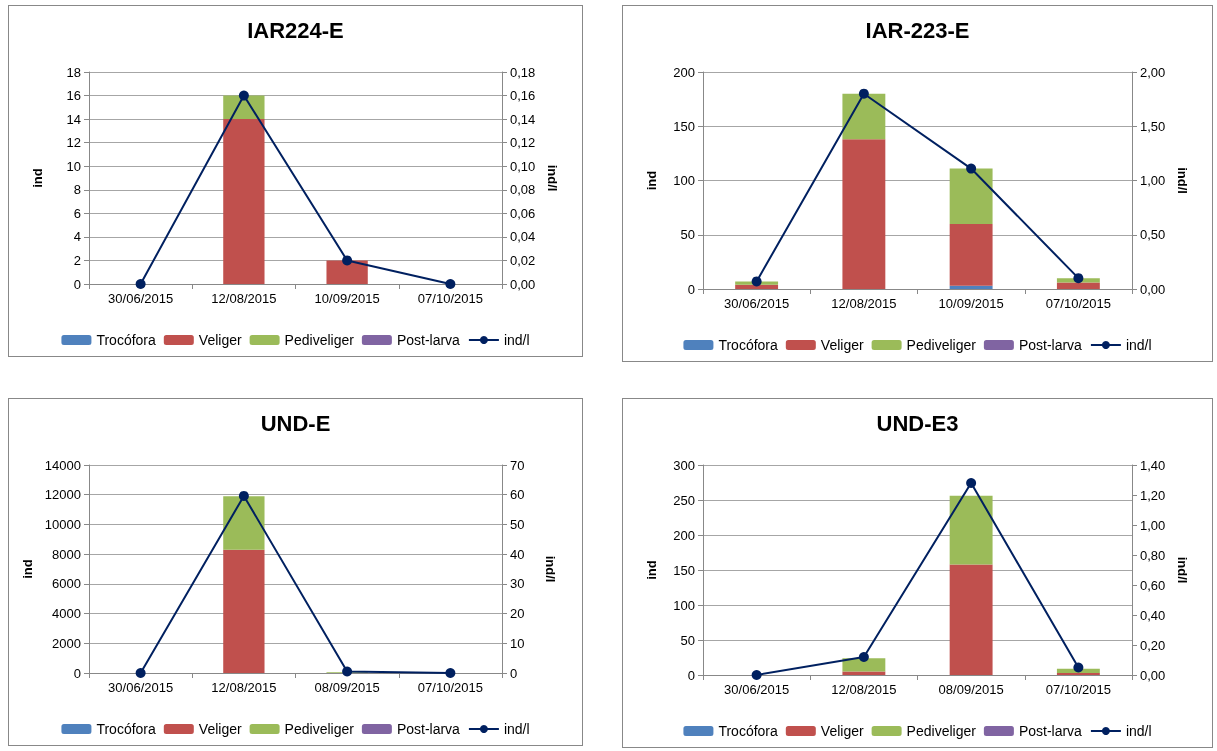 The height and width of the screenshot is (751, 1217). What do you see at coordinates (523, 119) in the screenshot?
I see `y2-tick-label: 0,14` at bounding box center [523, 119].